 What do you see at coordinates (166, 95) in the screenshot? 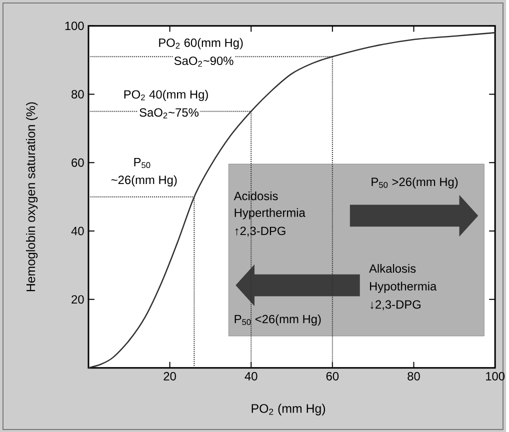
I see `annotation: PO$_{2}$ 40(mm Hg)` at bounding box center [166, 95].